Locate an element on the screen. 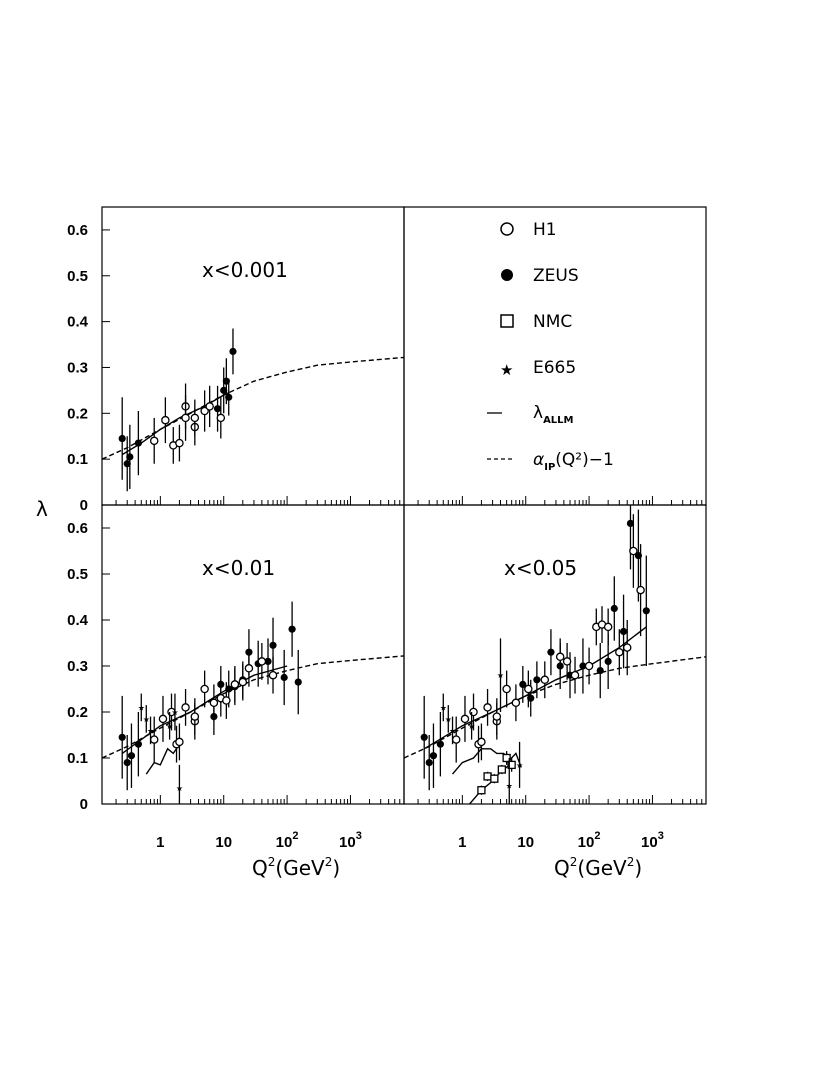  y-tick-label: 0.1 is located at coordinates (77, 459).